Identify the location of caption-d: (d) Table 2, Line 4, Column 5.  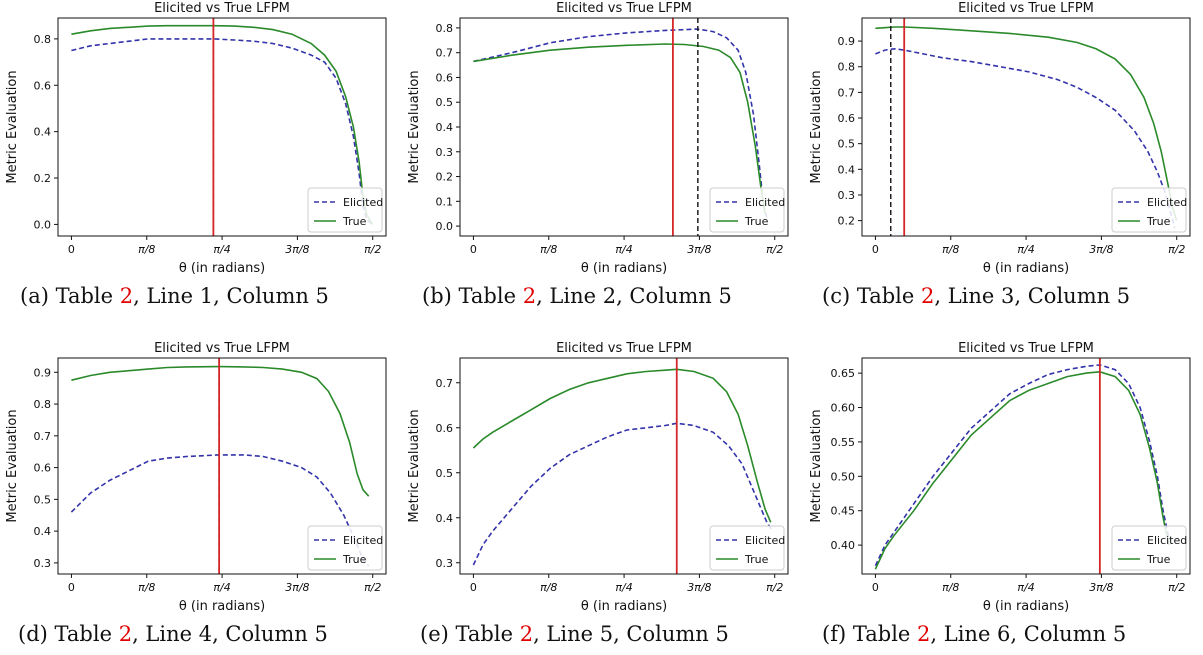
(173, 634).